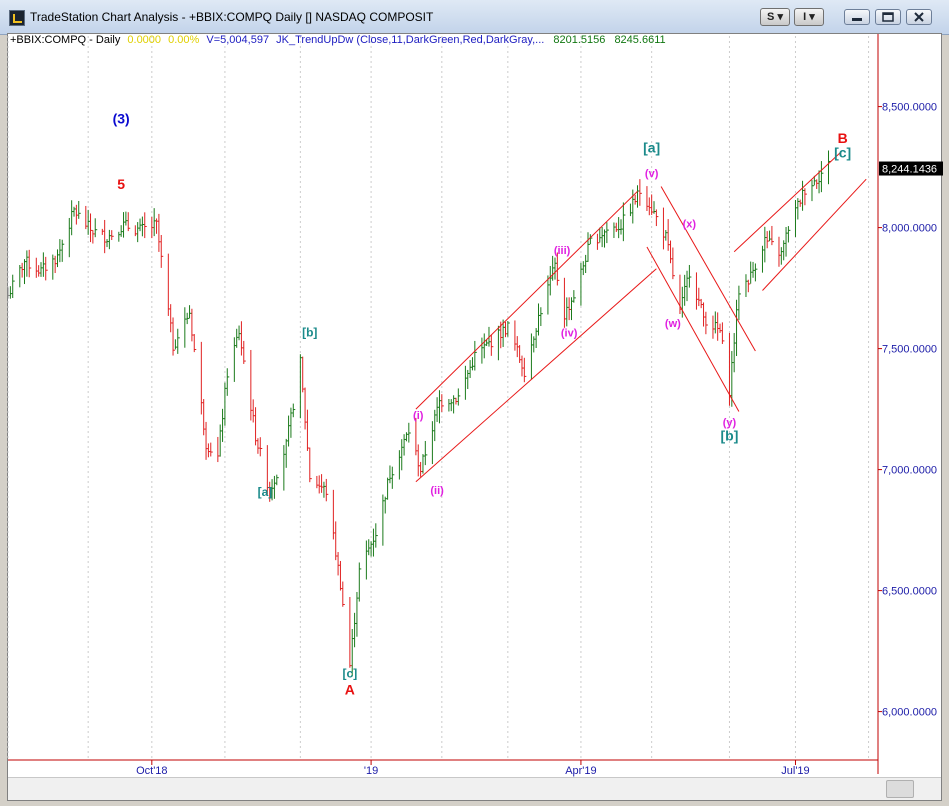 This screenshot has height=806, width=949. I want to click on wave-label: 5, so click(121, 184).